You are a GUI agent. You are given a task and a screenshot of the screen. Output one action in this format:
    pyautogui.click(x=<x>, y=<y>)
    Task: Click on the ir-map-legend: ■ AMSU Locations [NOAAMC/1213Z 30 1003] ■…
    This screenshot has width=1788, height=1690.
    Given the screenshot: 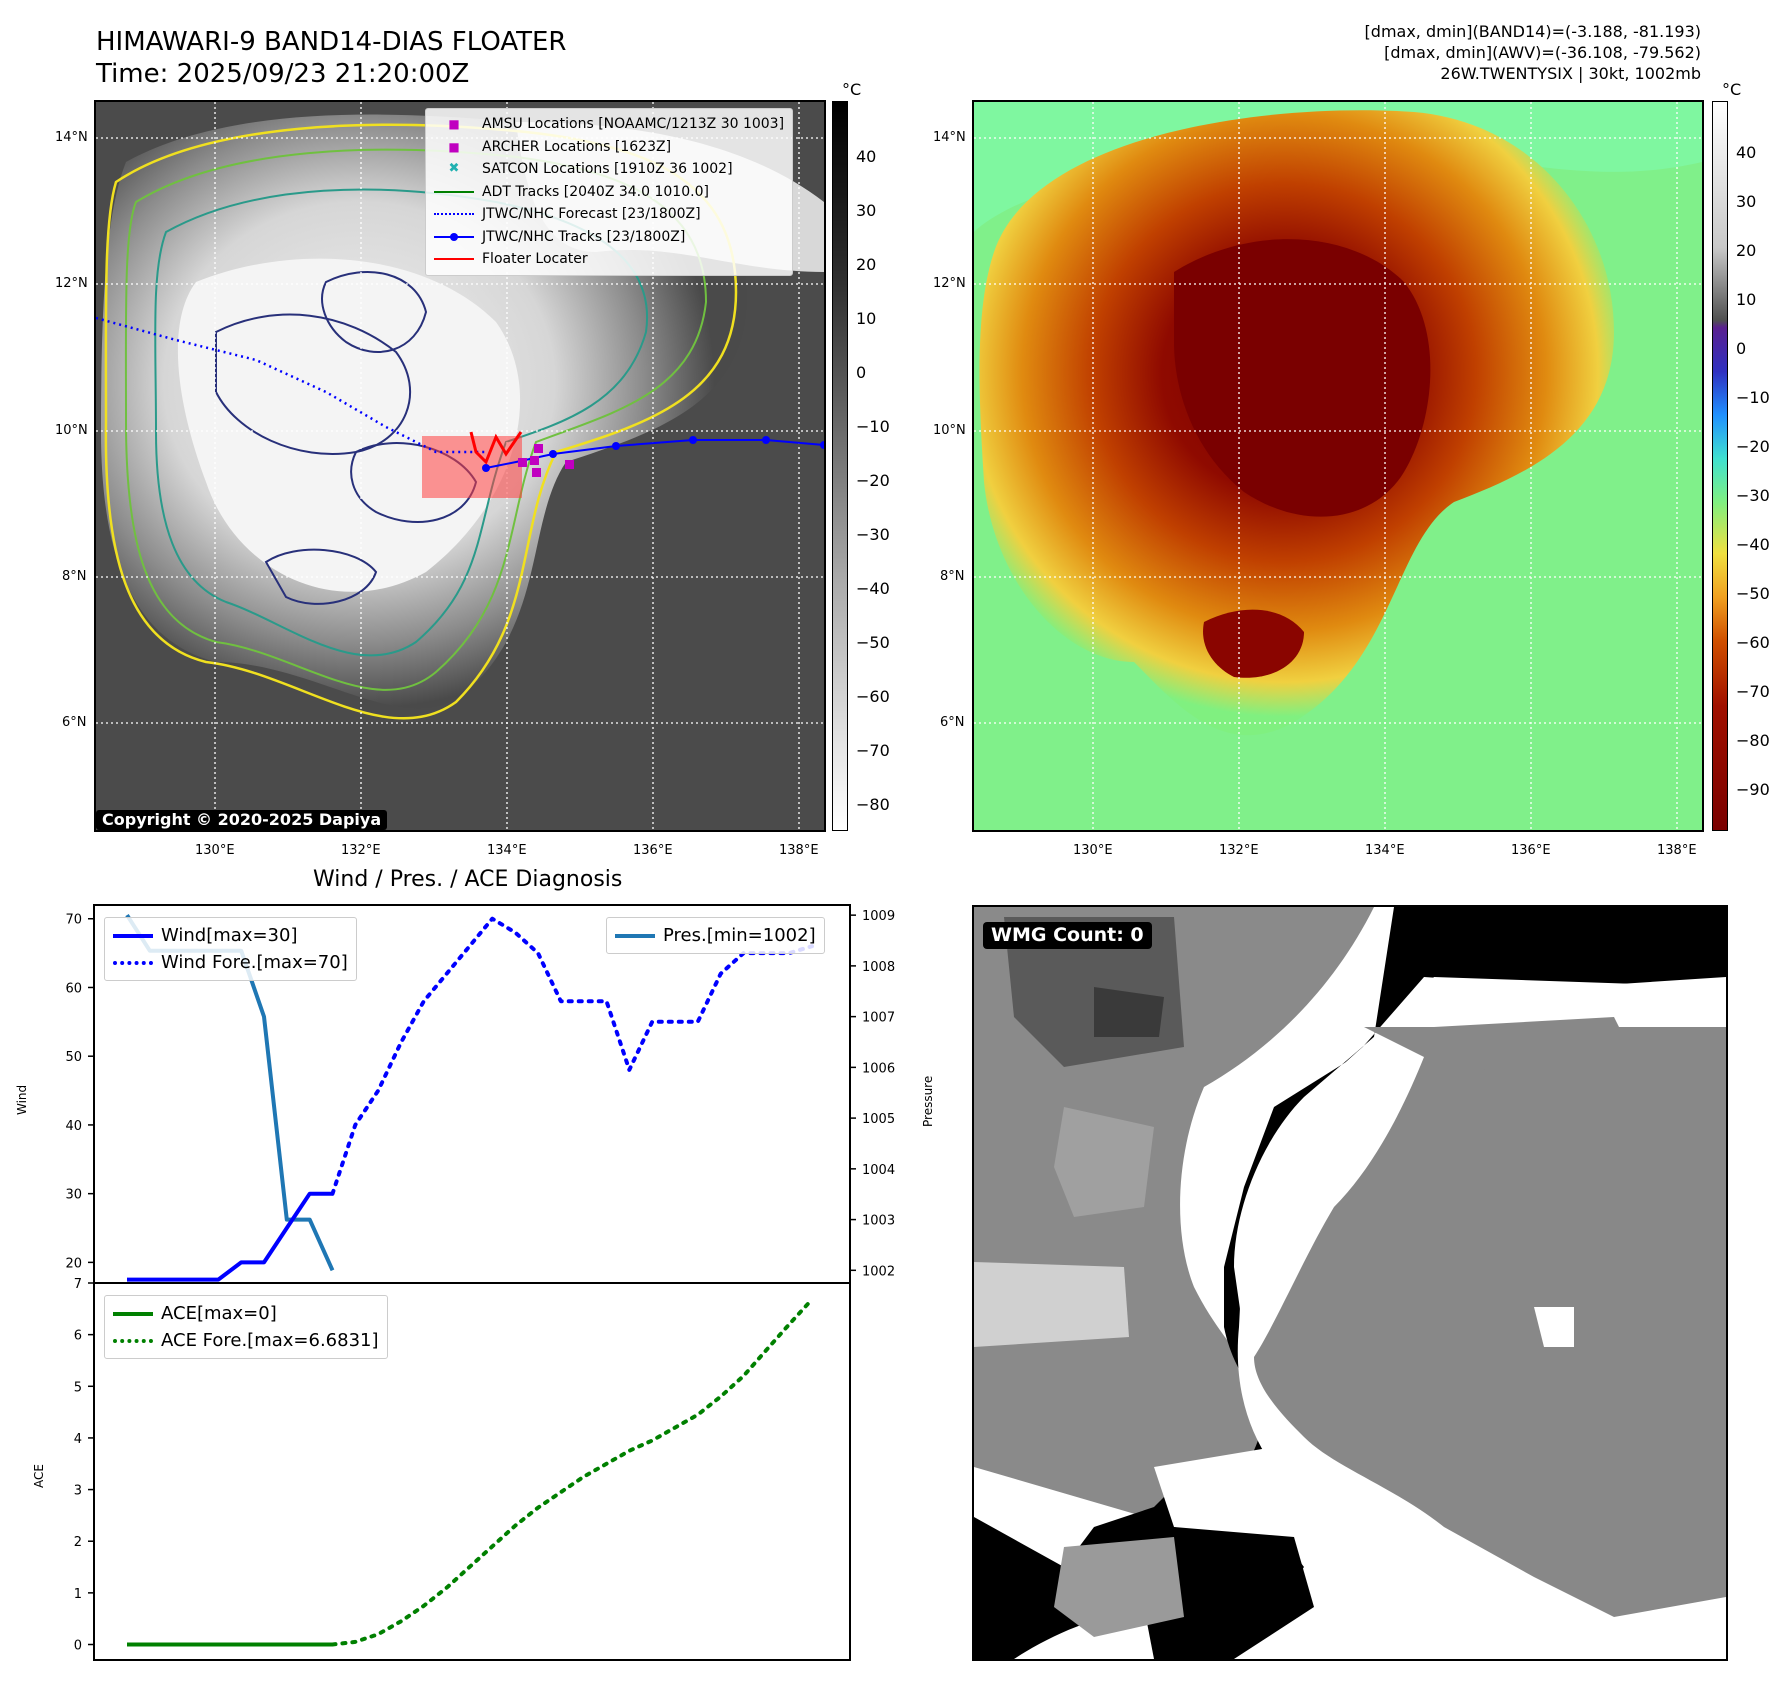 What is the action you would take?
    pyautogui.click(x=609, y=192)
    